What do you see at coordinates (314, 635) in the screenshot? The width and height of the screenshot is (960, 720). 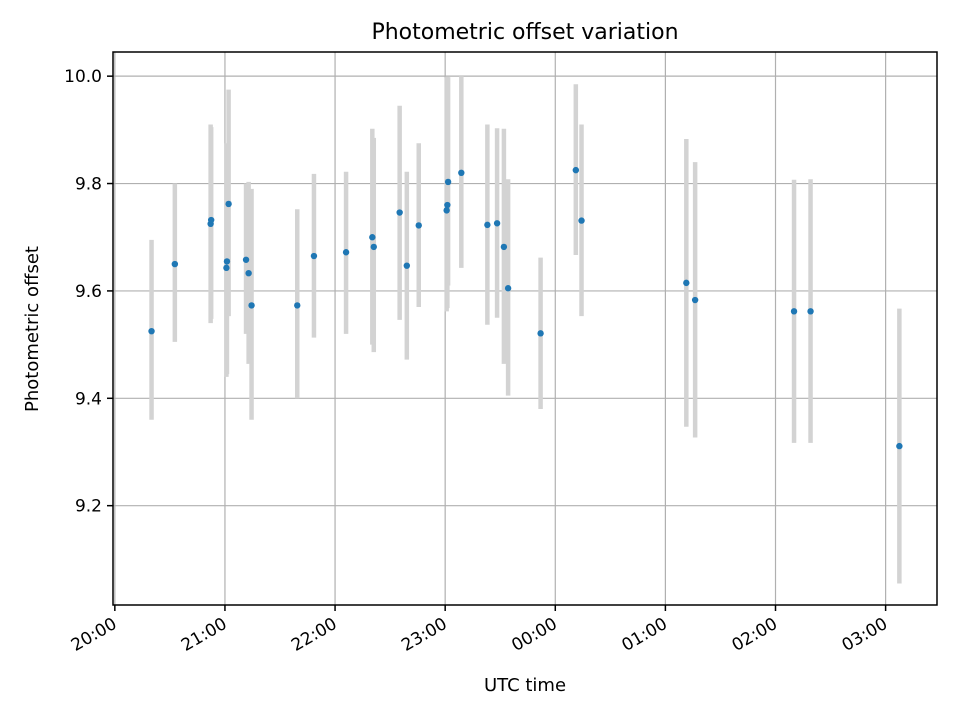 I see `x-tick-label: 22:00` at bounding box center [314, 635].